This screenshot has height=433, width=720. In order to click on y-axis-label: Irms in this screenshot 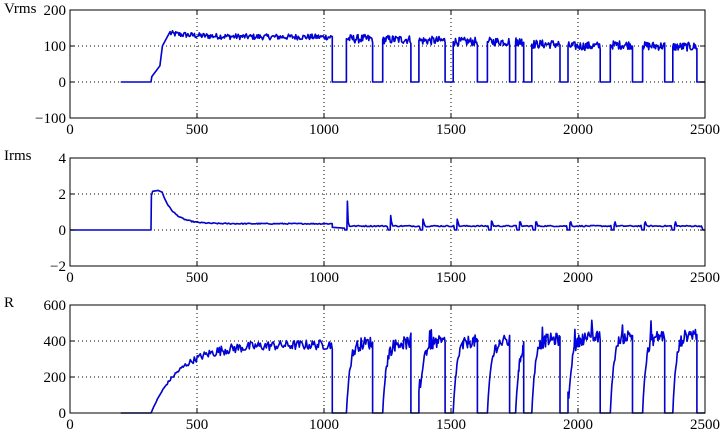, I will do `click(18, 156)`.